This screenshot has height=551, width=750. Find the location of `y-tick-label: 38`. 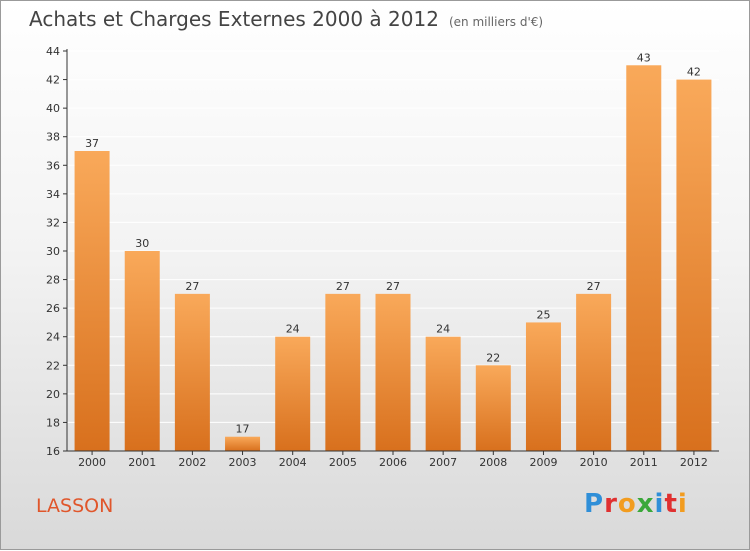

y-tick-label: 38 is located at coordinates (53, 137).